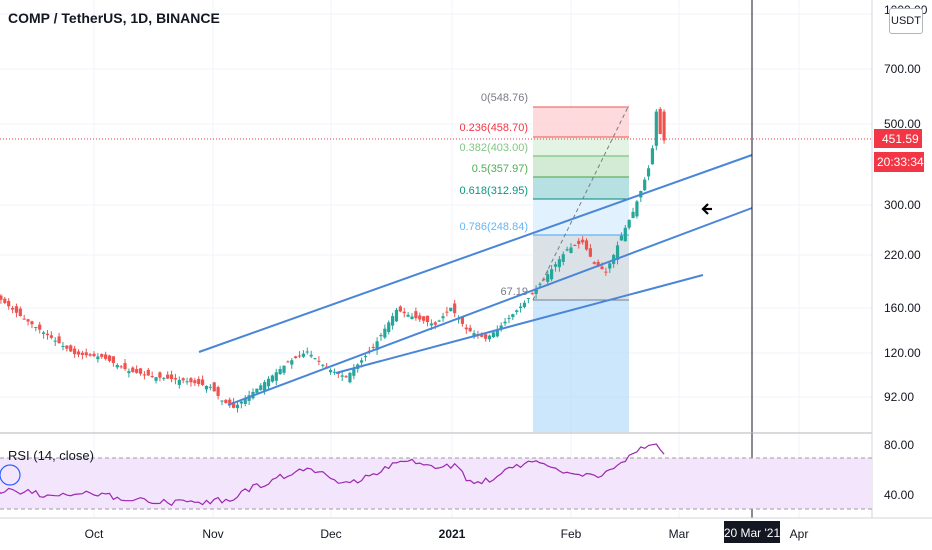  Describe the element at coordinates (51, 455) in the screenshot. I see `rsi-indicator-label: RSI (14, close)` at that location.